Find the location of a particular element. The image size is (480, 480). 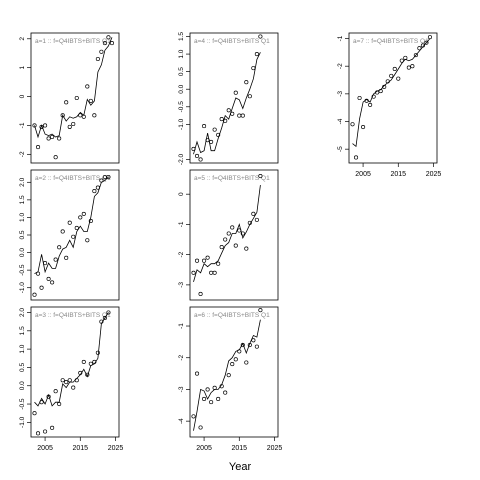

panel-label: a=4 :: f=Q4IBTS+BITS Q1 is located at coordinates (232, 41).